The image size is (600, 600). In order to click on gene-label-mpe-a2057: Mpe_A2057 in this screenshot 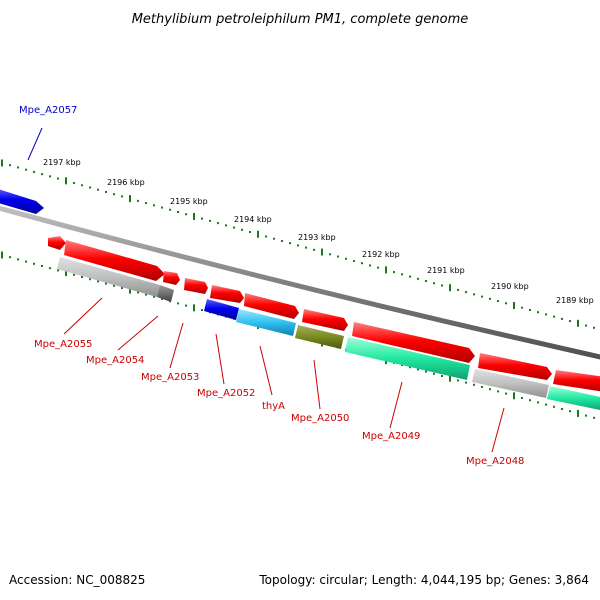, I will do `click(48, 110)`.